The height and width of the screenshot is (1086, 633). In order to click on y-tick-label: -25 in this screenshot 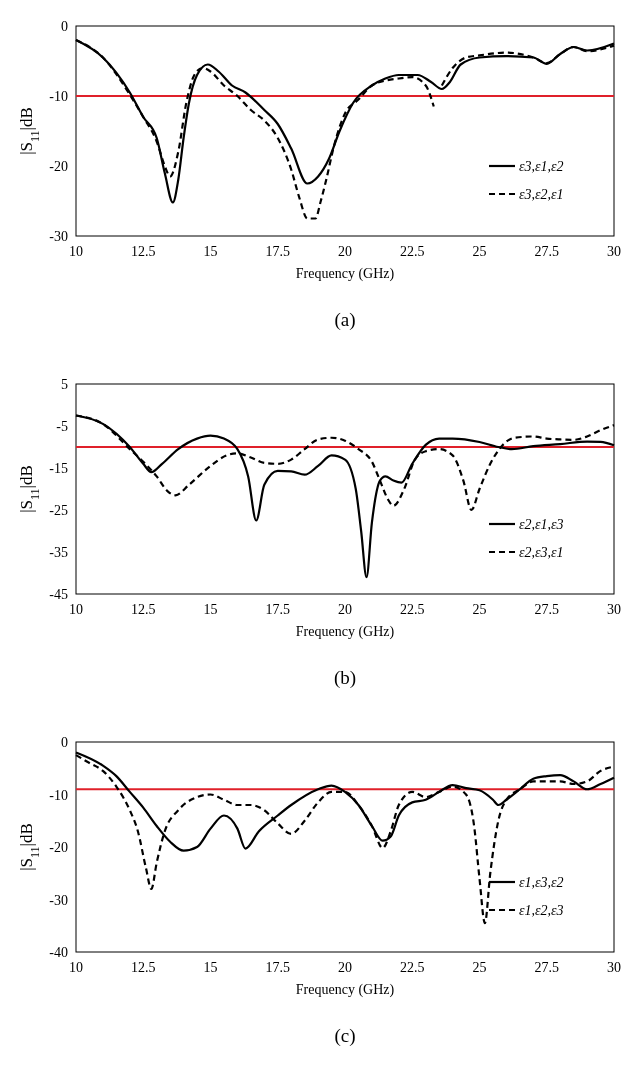, I will do `click(58, 510)`.